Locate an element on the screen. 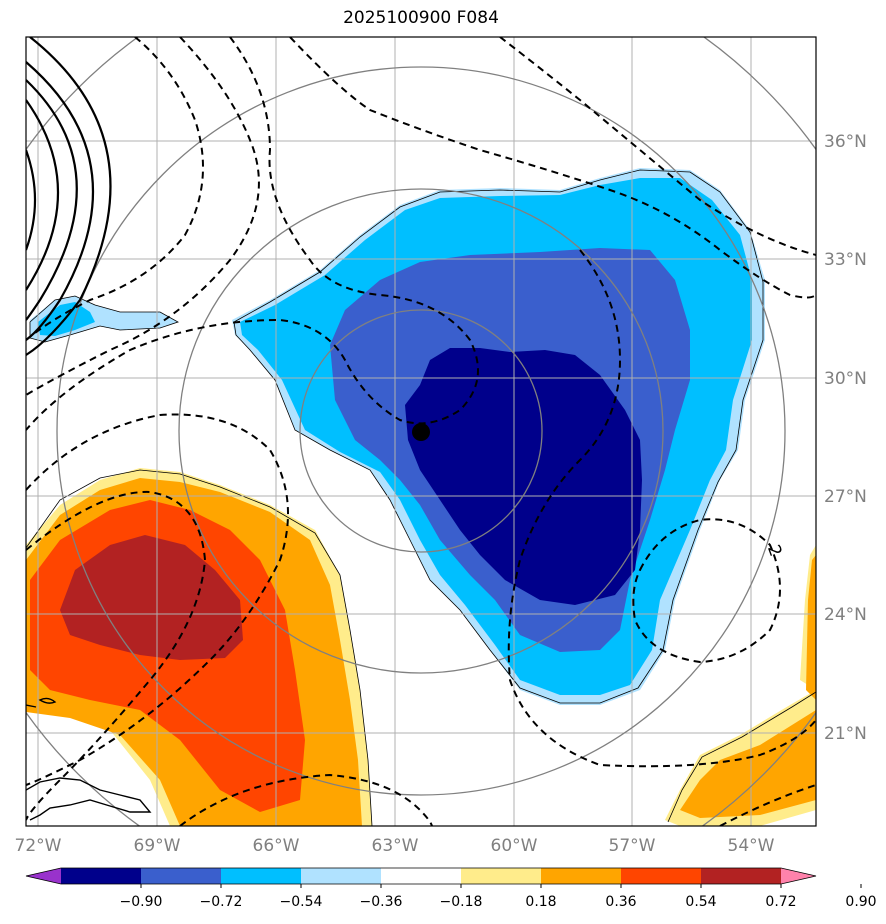 The image size is (886, 924). lat-label: 24°N is located at coordinates (845, 615).